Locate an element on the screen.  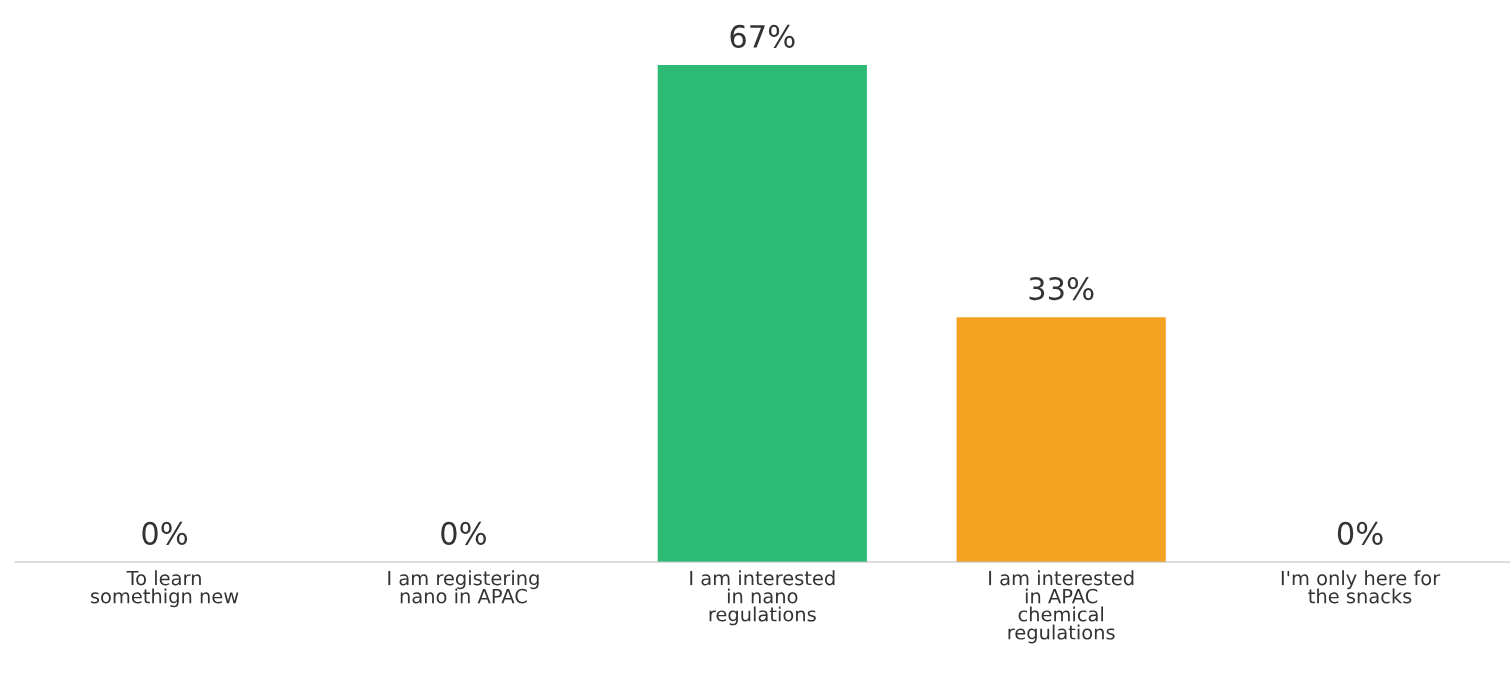
data-label: 67% is located at coordinates (762, 36).